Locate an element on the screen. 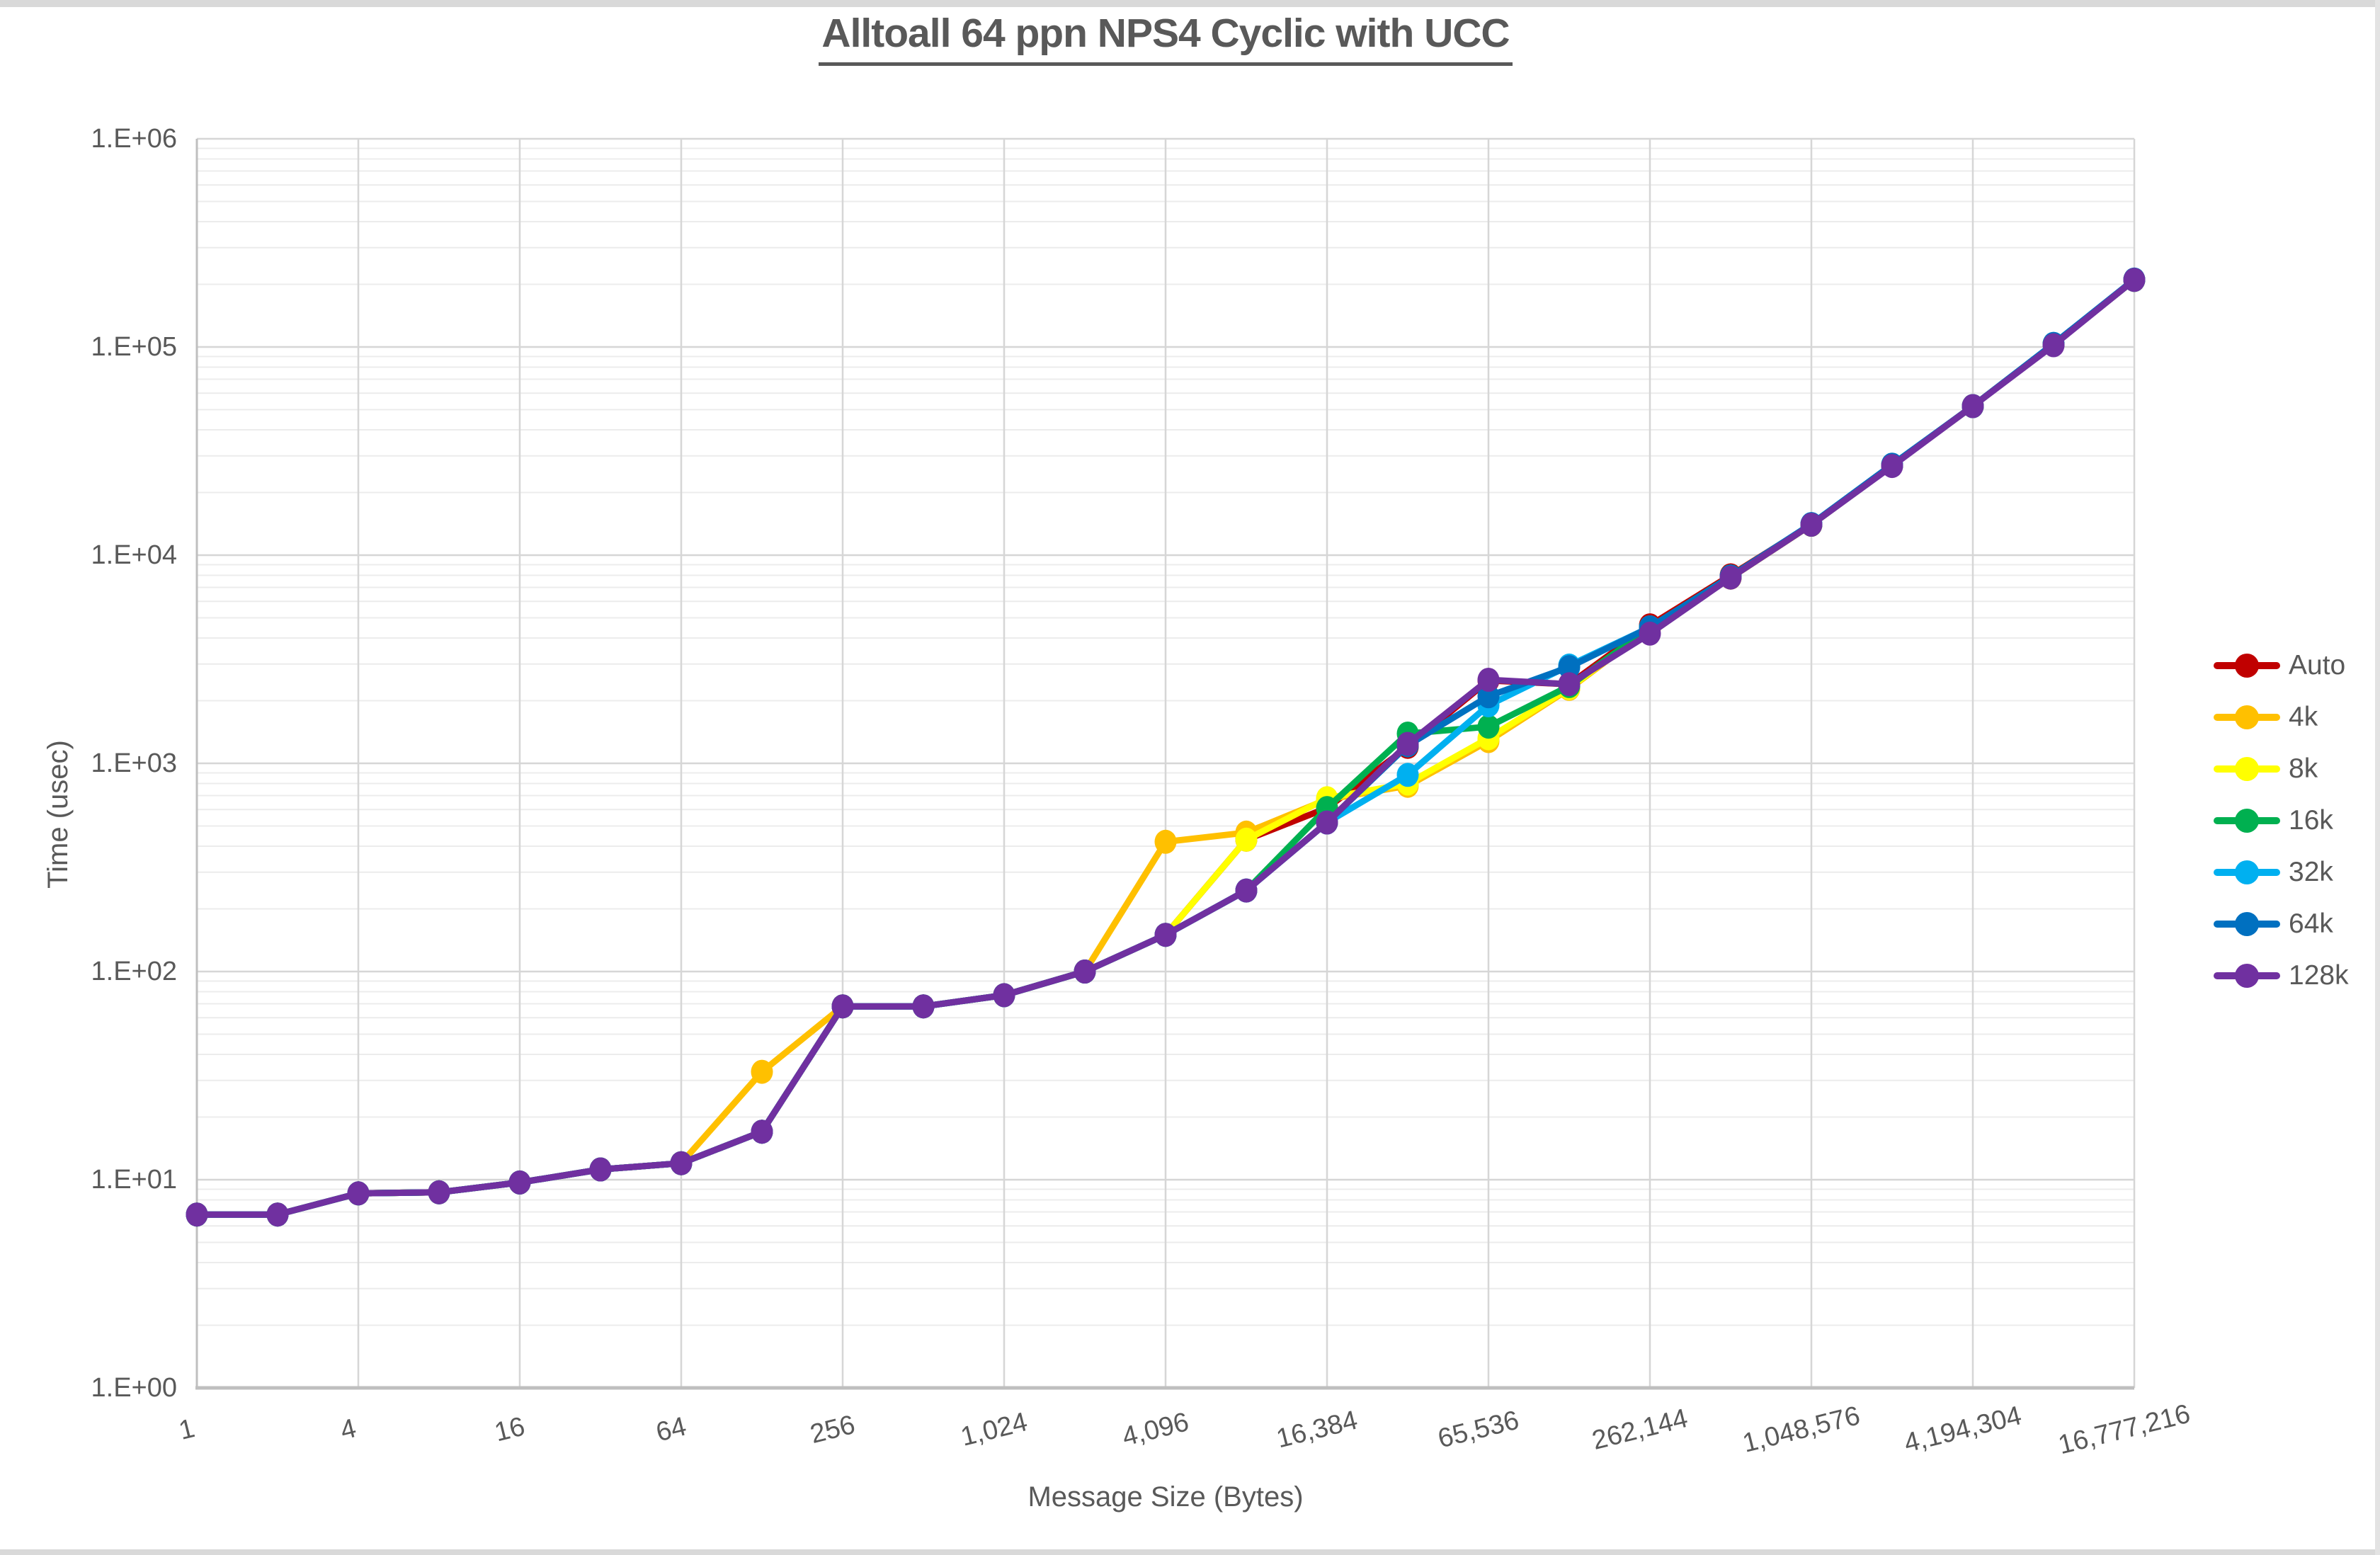 The width and height of the screenshot is (2380, 1555). y-tick-label: 1.E+00 is located at coordinates (134, 1388).